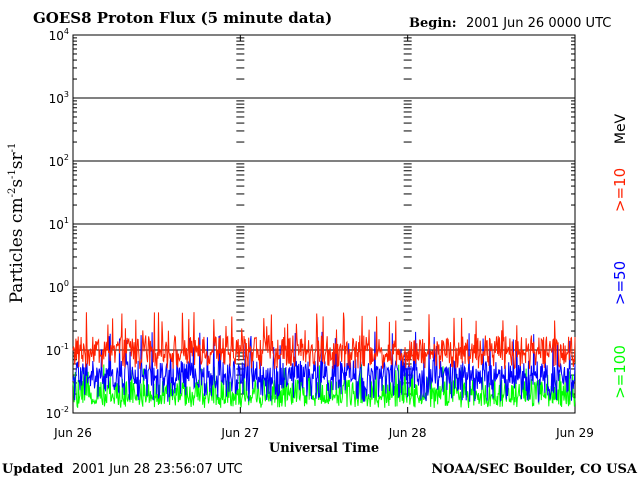  I want to click on legend-ge10: >=10, so click(620, 190).